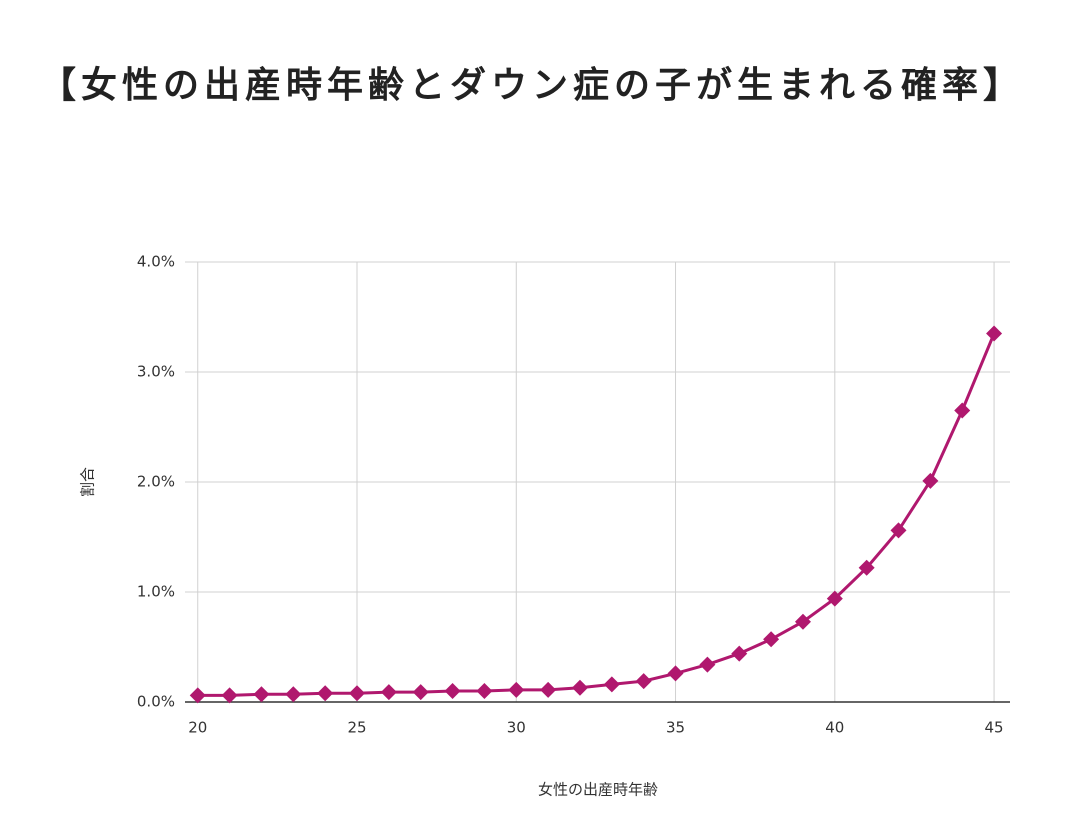  What do you see at coordinates (516, 728) in the screenshot?
I see `x-tick-label: 30` at bounding box center [516, 728].